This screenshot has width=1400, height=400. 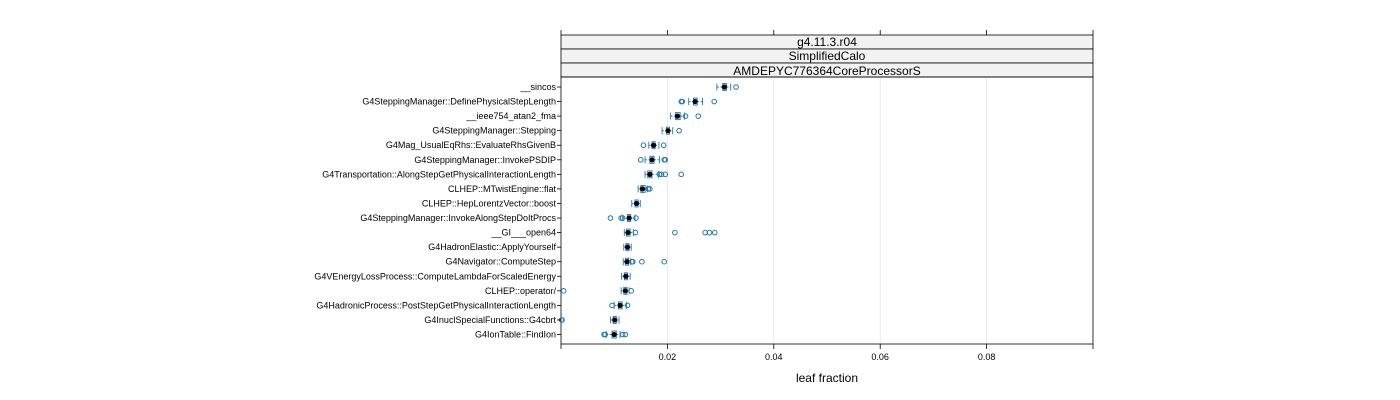 I want to click on strip-1-label: g4.11.3.r04, so click(x=827, y=42).